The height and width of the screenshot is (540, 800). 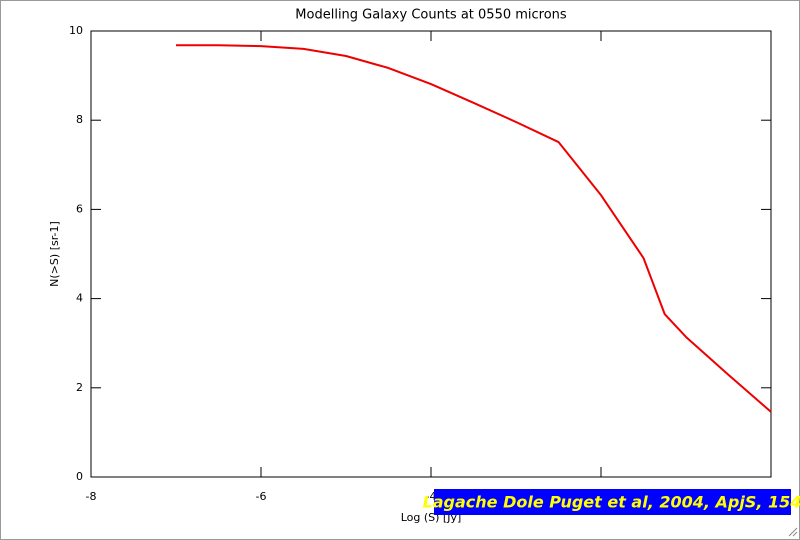 What do you see at coordinates (79, 476) in the screenshot?
I see `y-tick-label: 0` at bounding box center [79, 476].